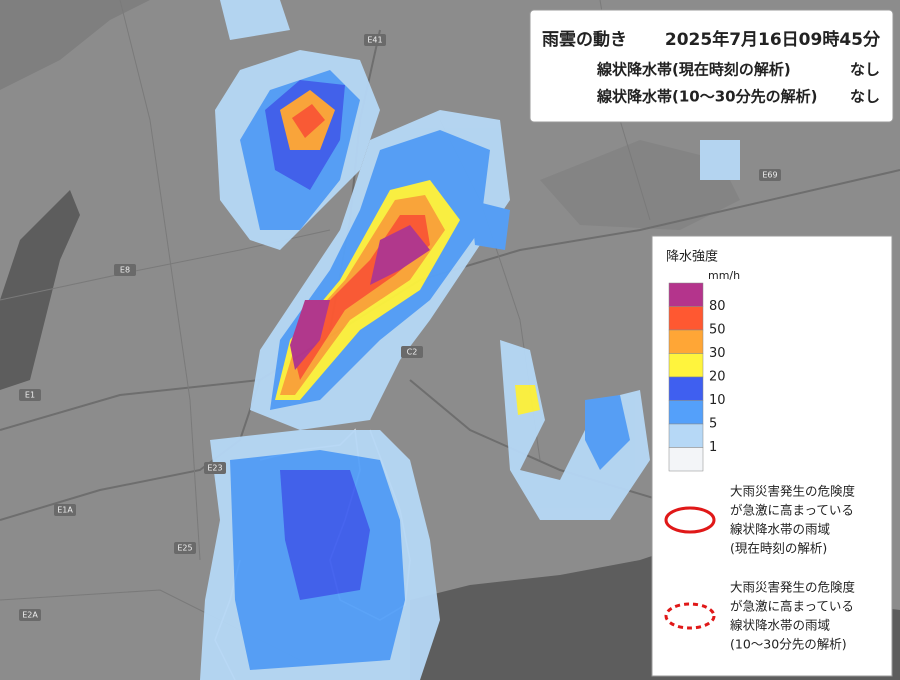 The height and width of the screenshot is (680, 900). I want to click on road-label: E1A, so click(65, 510).